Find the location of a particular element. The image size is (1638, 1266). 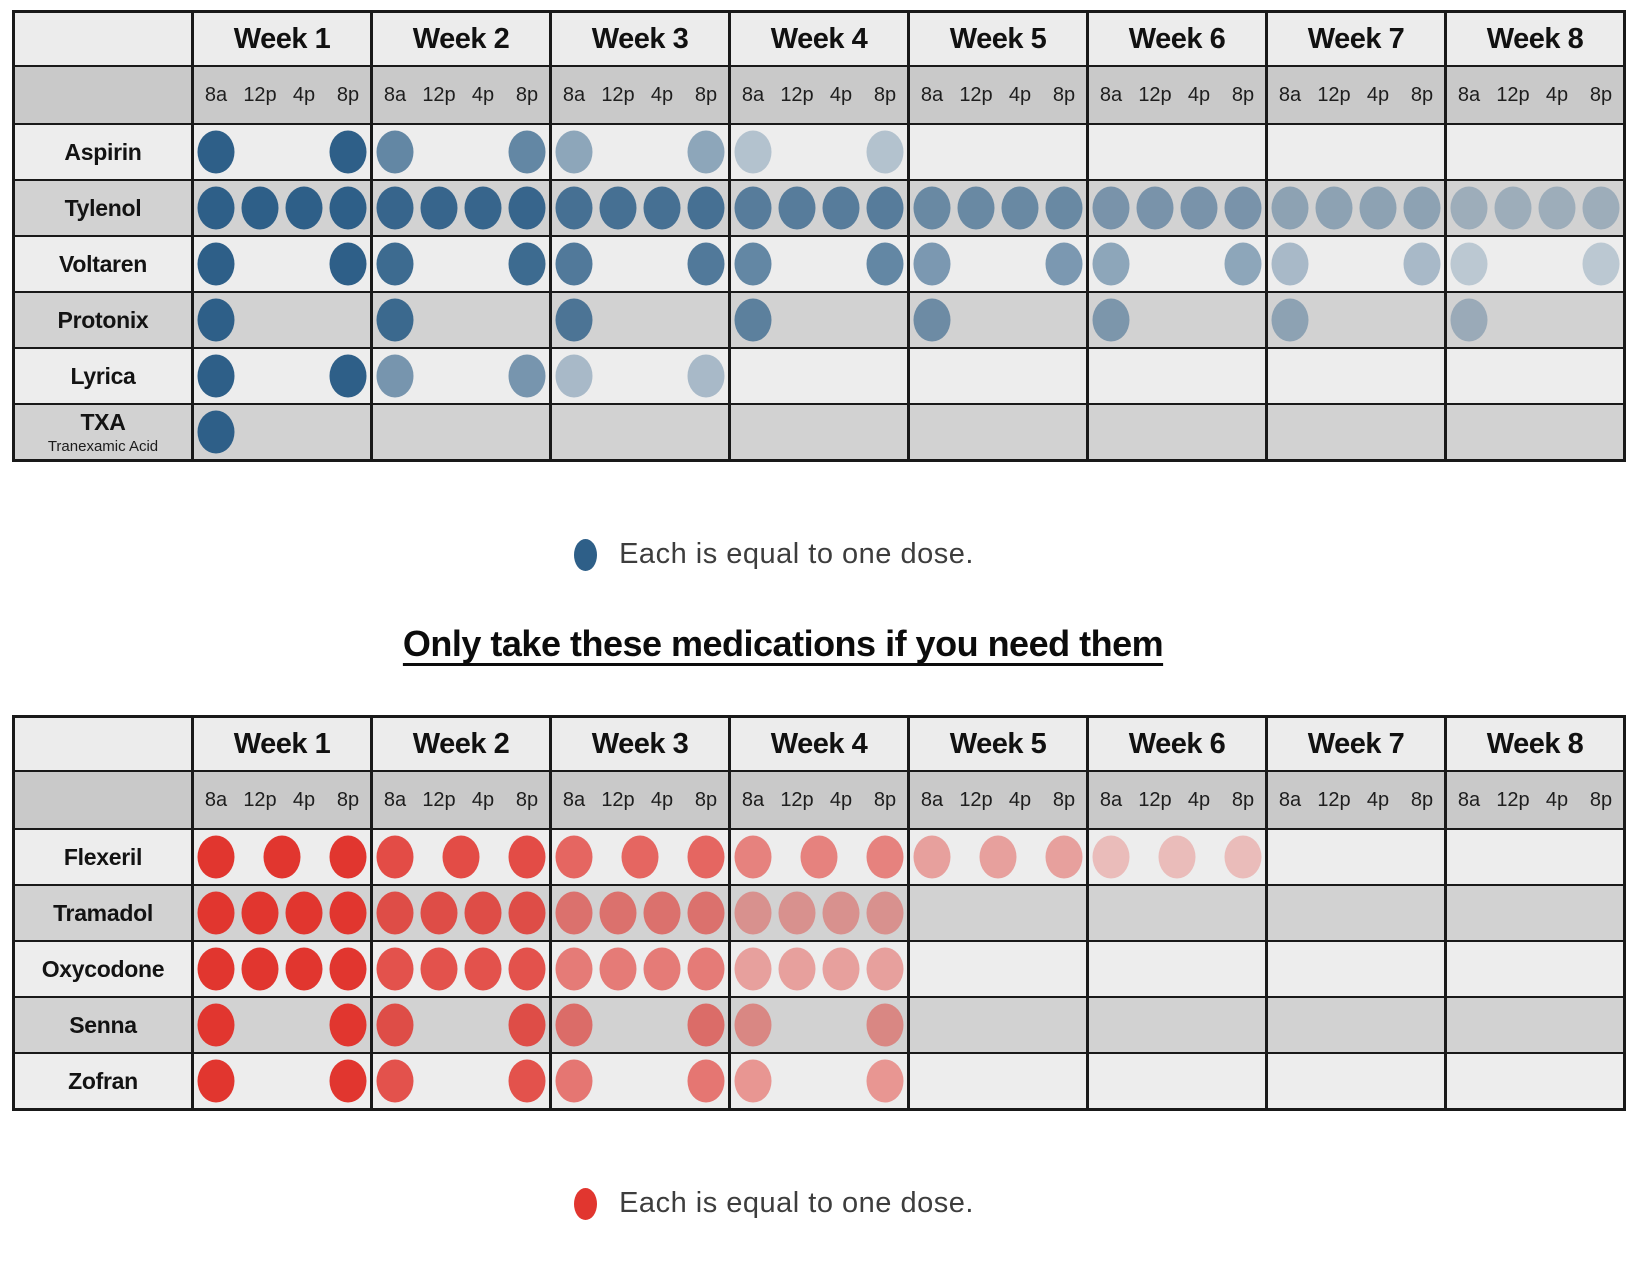

medication-name: Oxycodone is located at coordinates (103, 968).